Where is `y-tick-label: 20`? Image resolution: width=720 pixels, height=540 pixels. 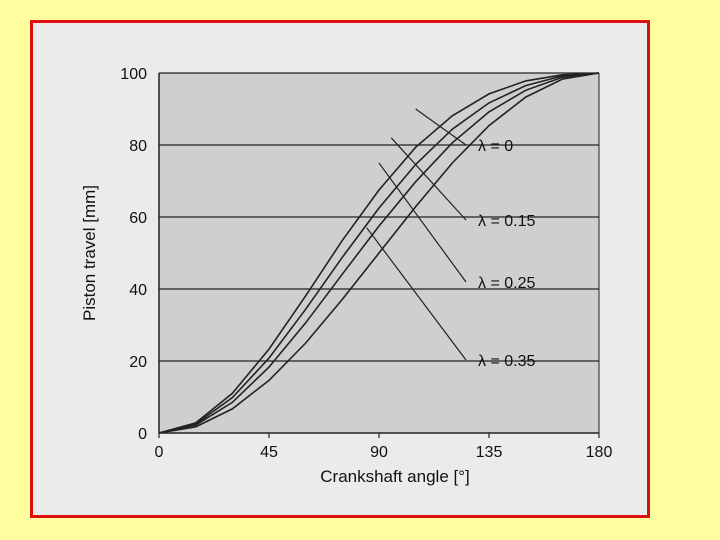
y-tick-label: 20 is located at coordinates (138, 362).